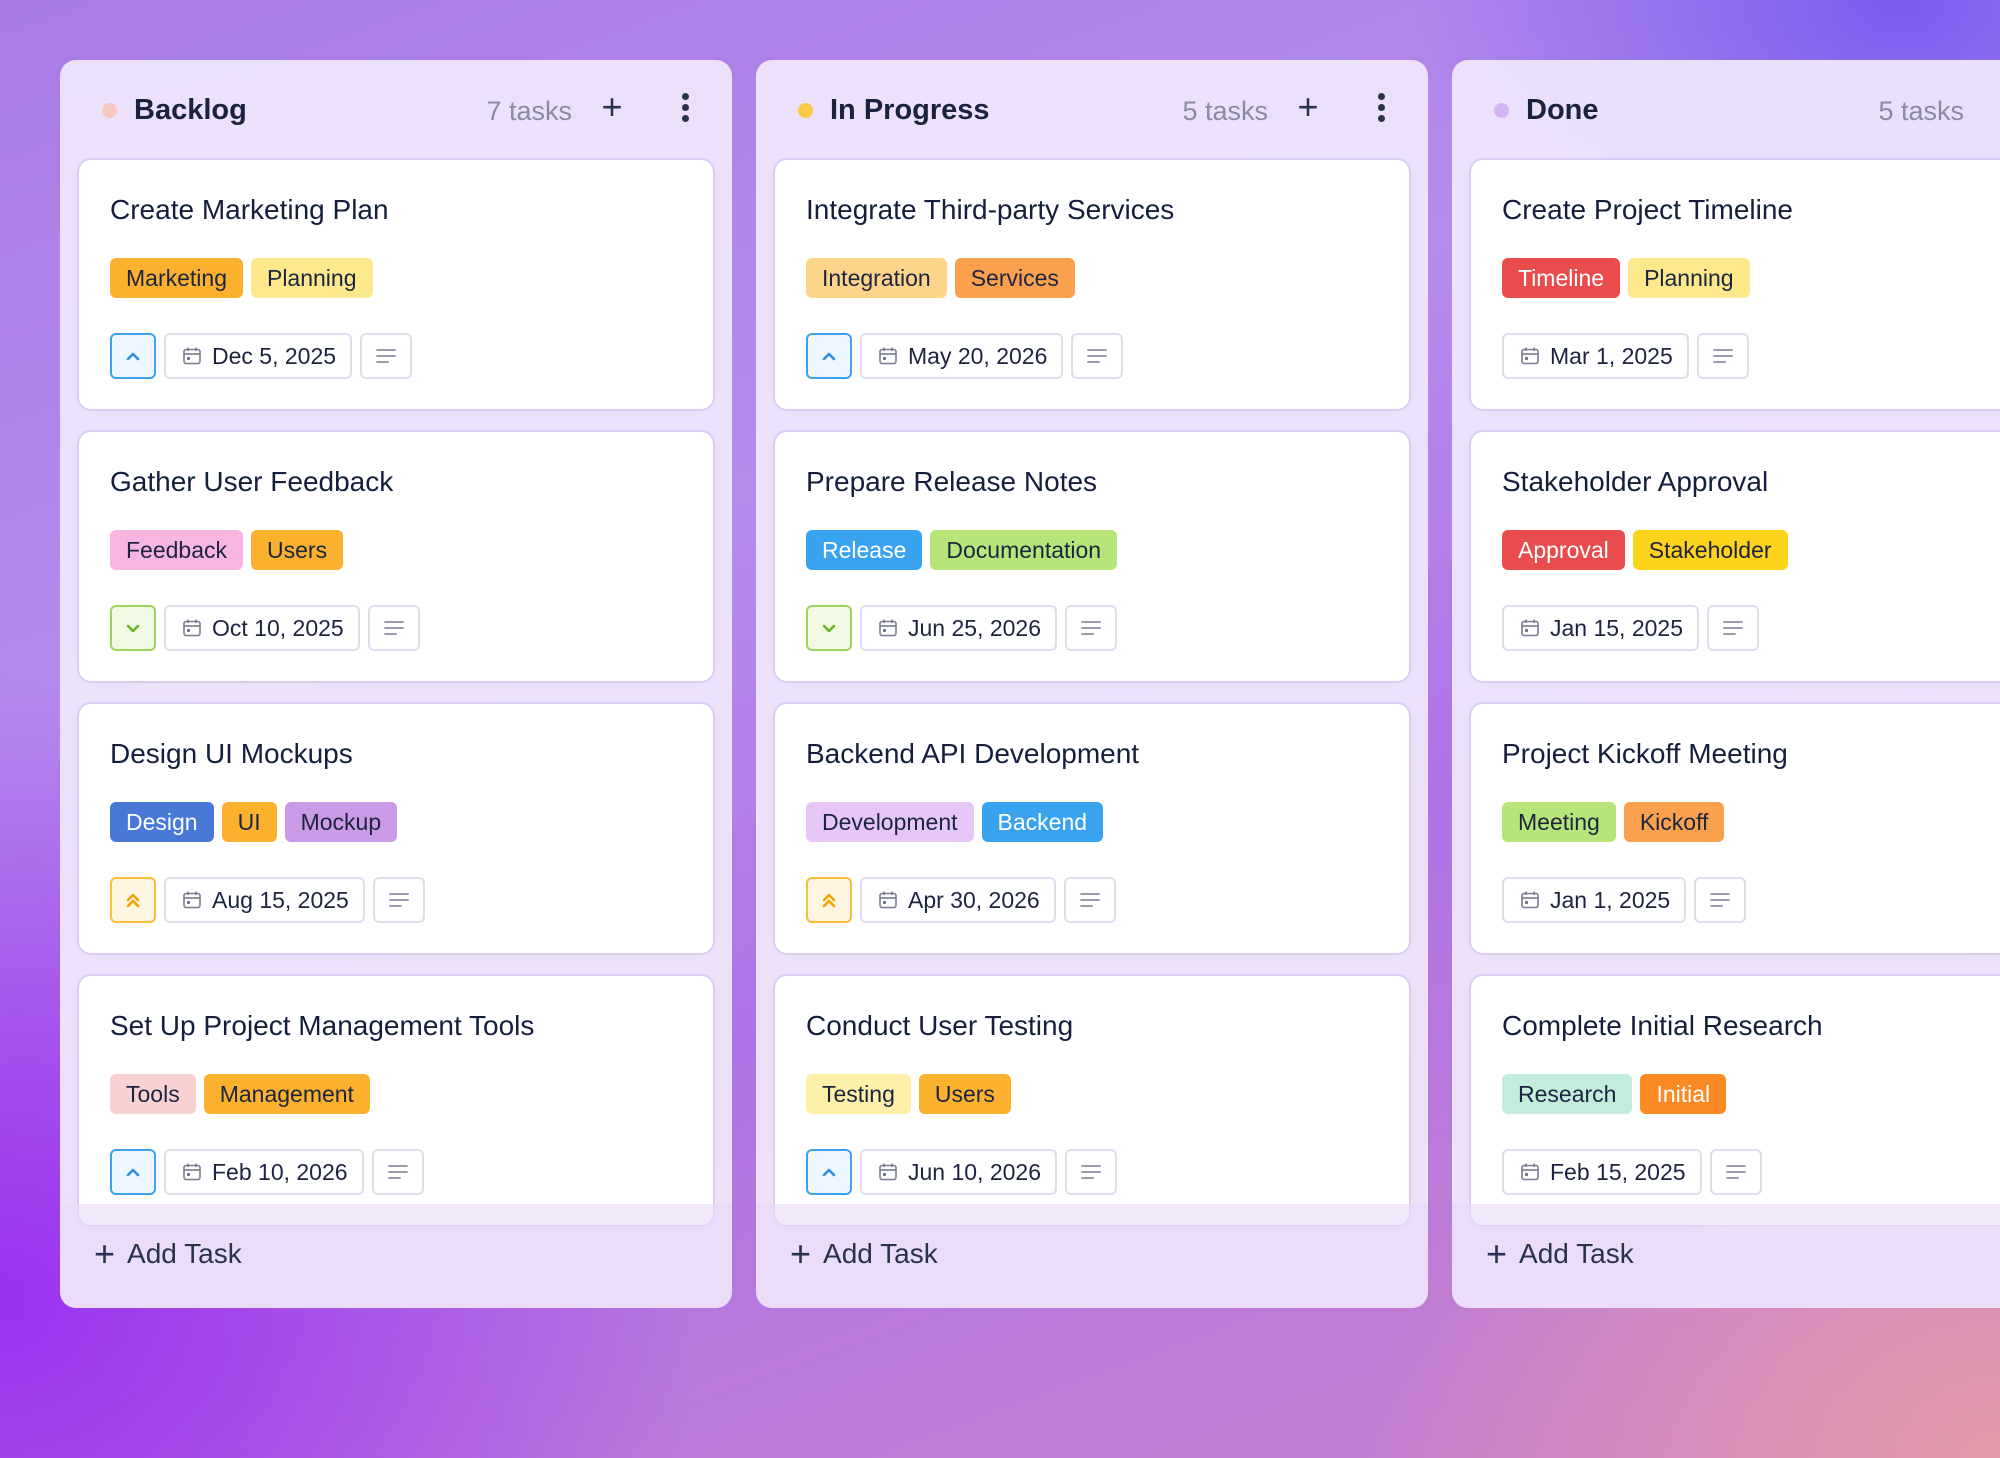  I want to click on tag: Meeting, so click(1559, 822).